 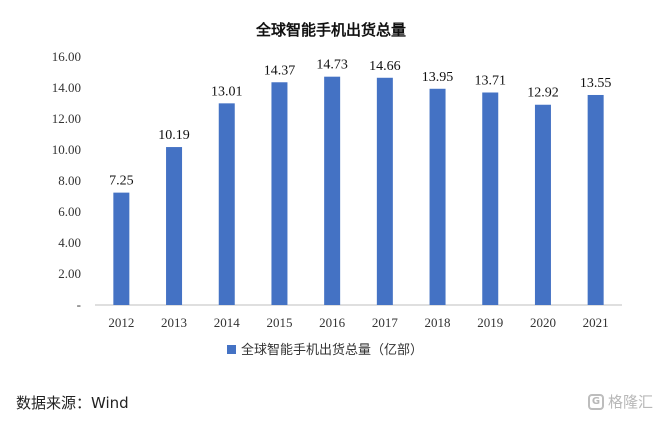 What do you see at coordinates (596, 322) in the screenshot?
I see `x-tick-label: 2021` at bounding box center [596, 322].